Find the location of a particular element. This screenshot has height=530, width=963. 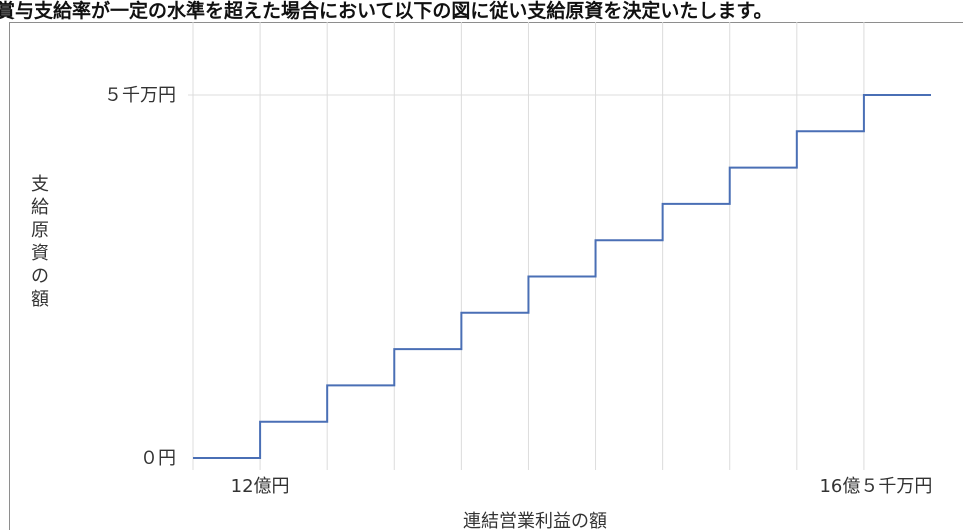

y-axis-title-char: の is located at coordinates (40, 276).